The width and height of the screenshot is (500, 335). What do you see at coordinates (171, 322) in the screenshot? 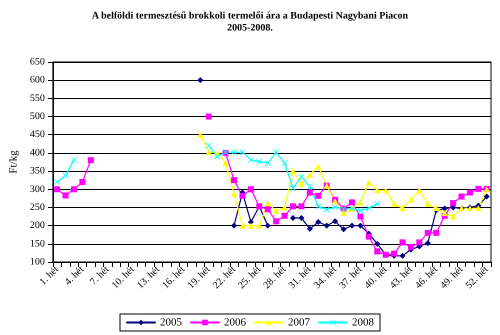
I see `legend-label: 2005` at bounding box center [171, 322].